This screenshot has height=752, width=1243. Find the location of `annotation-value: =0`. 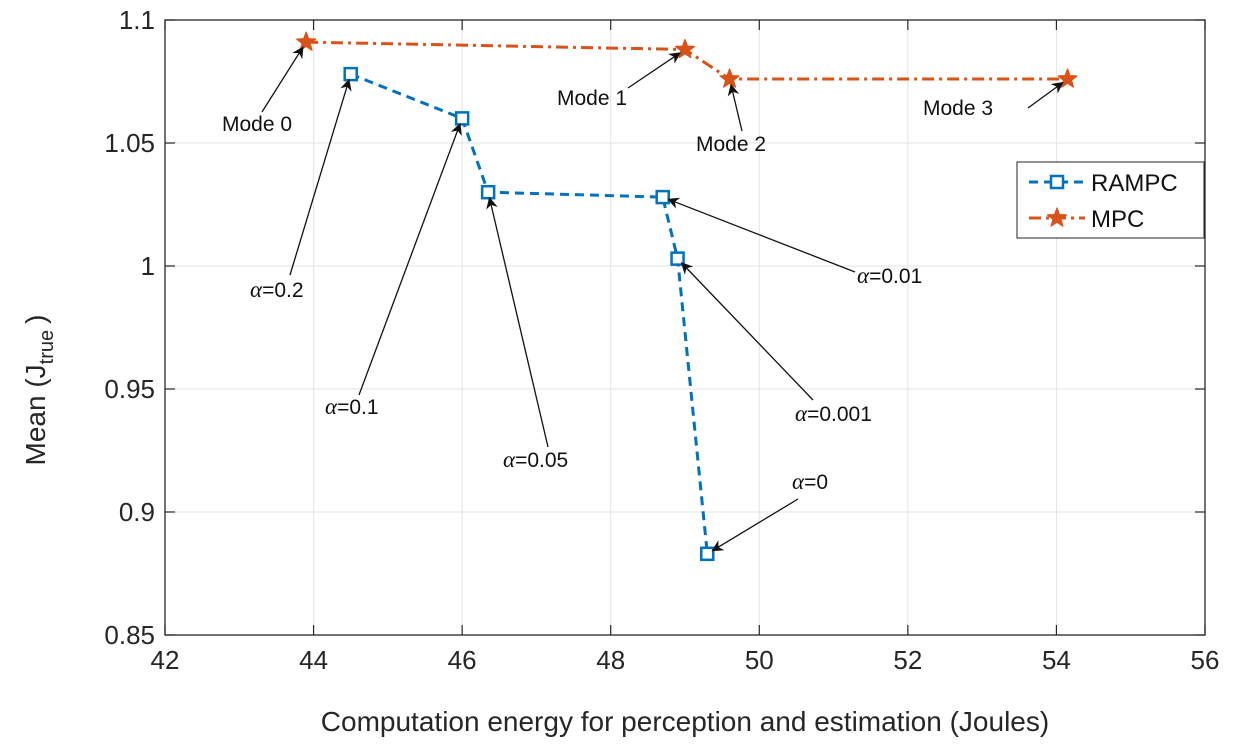

annotation-value: =0 is located at coordinates (816, 482).